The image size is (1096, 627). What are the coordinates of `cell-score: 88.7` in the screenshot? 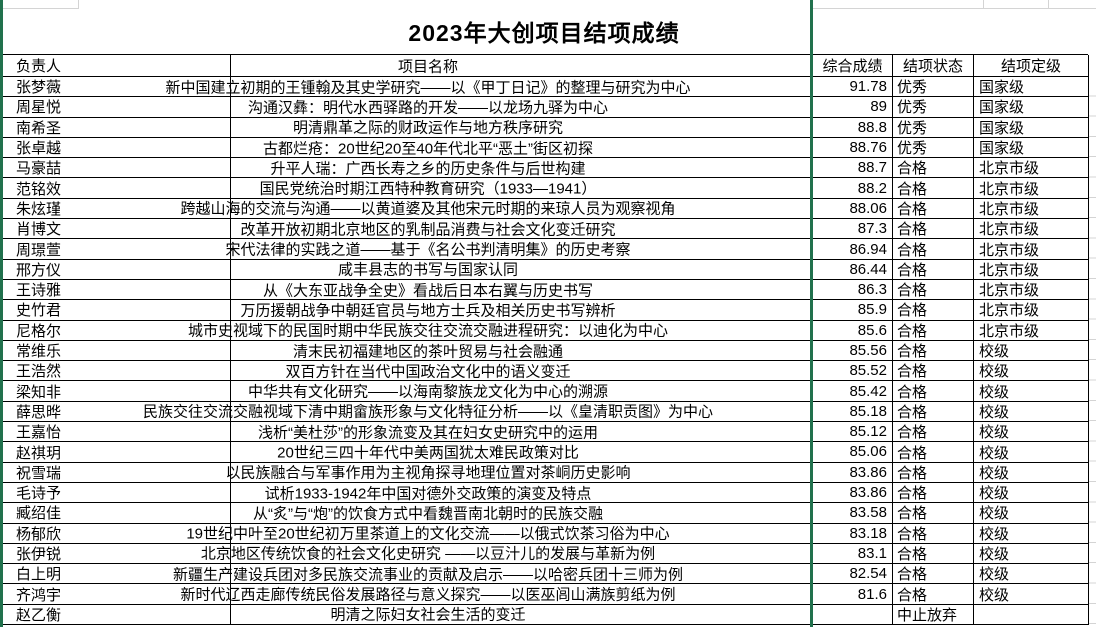 It's located at (853, 168).